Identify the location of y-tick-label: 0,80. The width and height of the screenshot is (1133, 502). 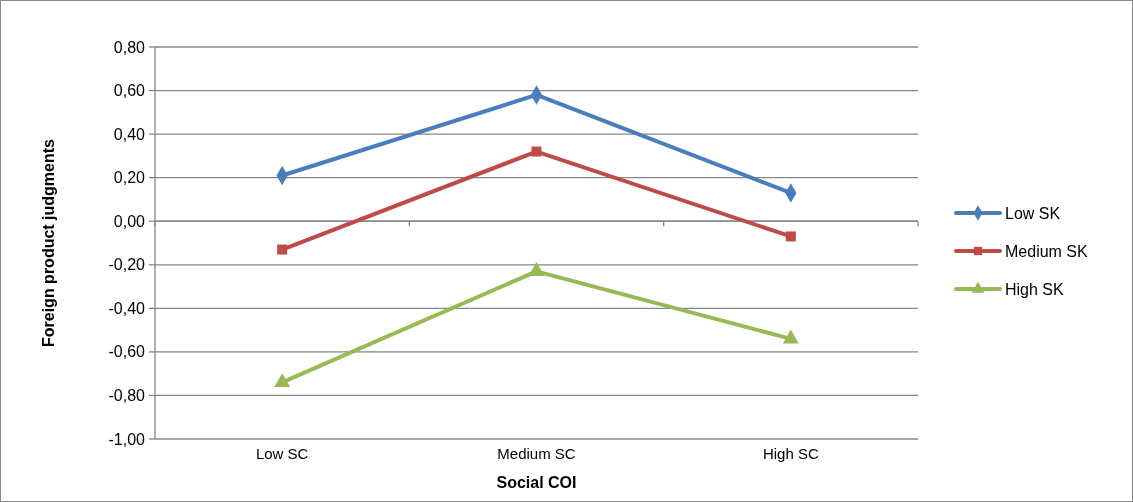
(129, 47).